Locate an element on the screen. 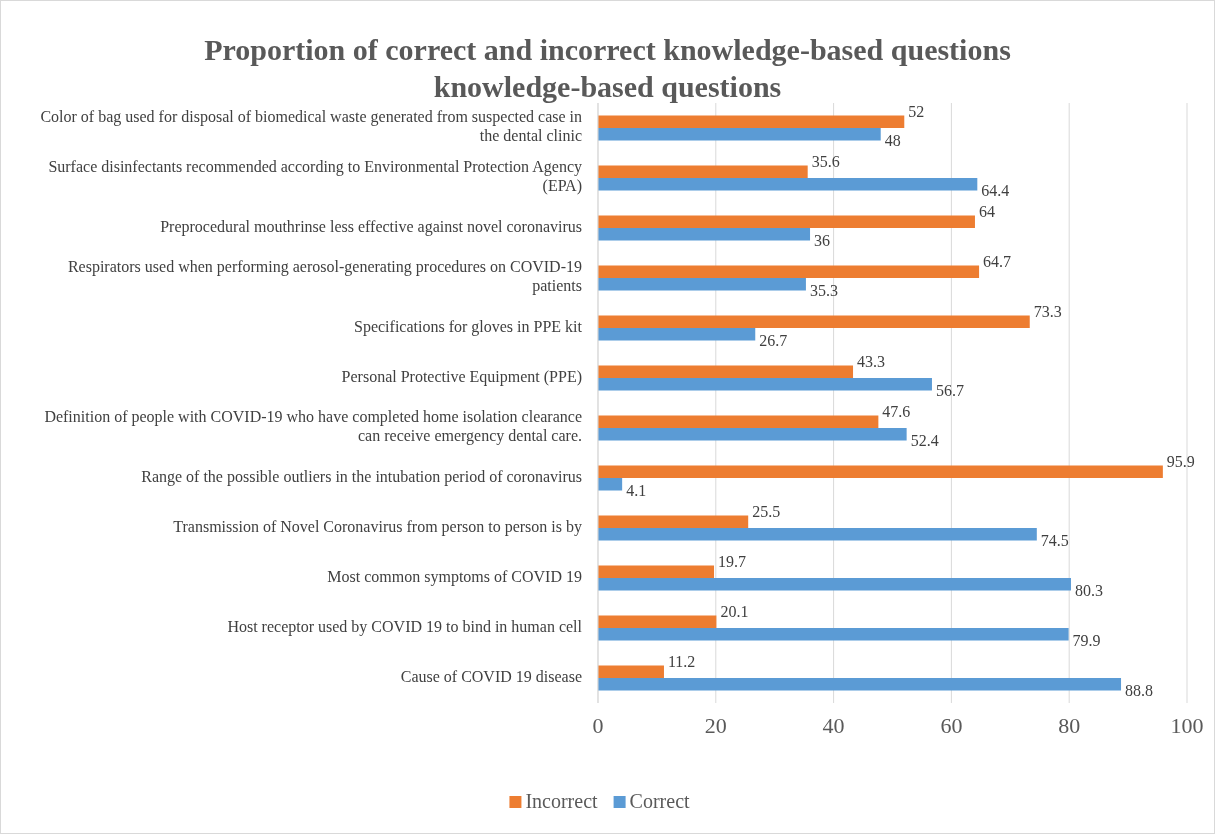 The image size is (1215, 834). y-tick-label: Definition of people with COVID-19 who have completed home isolation clearance can receive emergency dental care. is located at coordinates (313, 427).